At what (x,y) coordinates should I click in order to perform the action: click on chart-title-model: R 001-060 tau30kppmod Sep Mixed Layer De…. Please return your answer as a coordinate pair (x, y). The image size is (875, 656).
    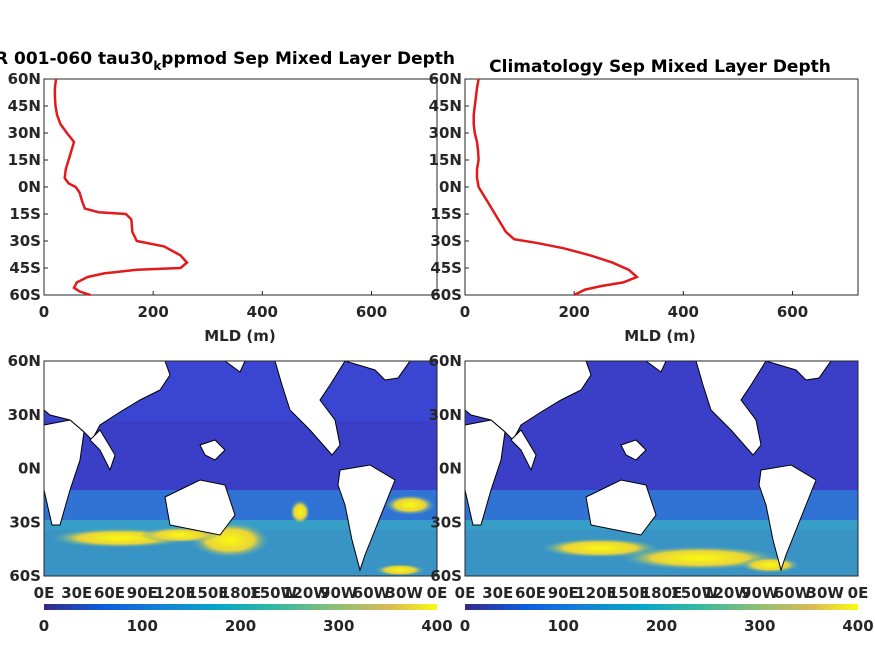
    Looking at the image, I should click on (227, 61).